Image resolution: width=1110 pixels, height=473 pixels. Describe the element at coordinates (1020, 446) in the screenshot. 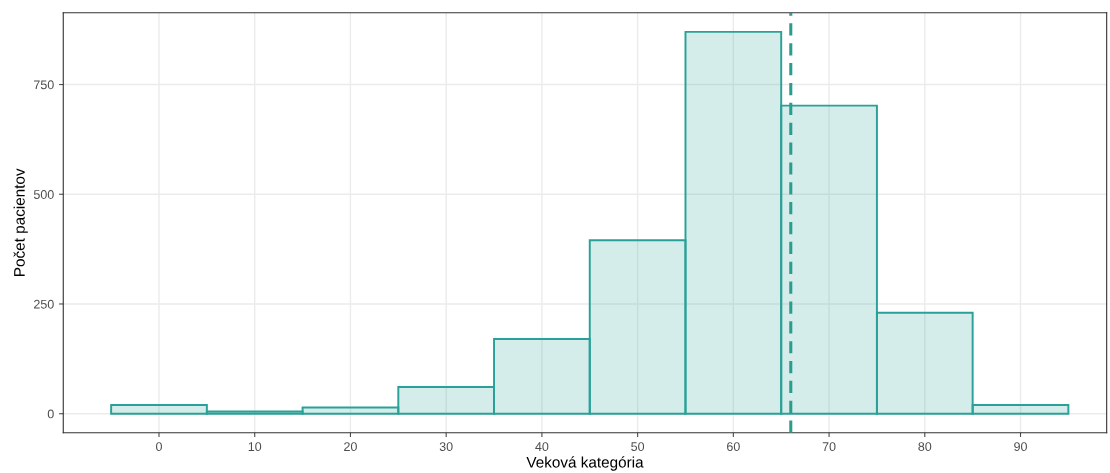

I see `x-tick-label: 90` at that location.